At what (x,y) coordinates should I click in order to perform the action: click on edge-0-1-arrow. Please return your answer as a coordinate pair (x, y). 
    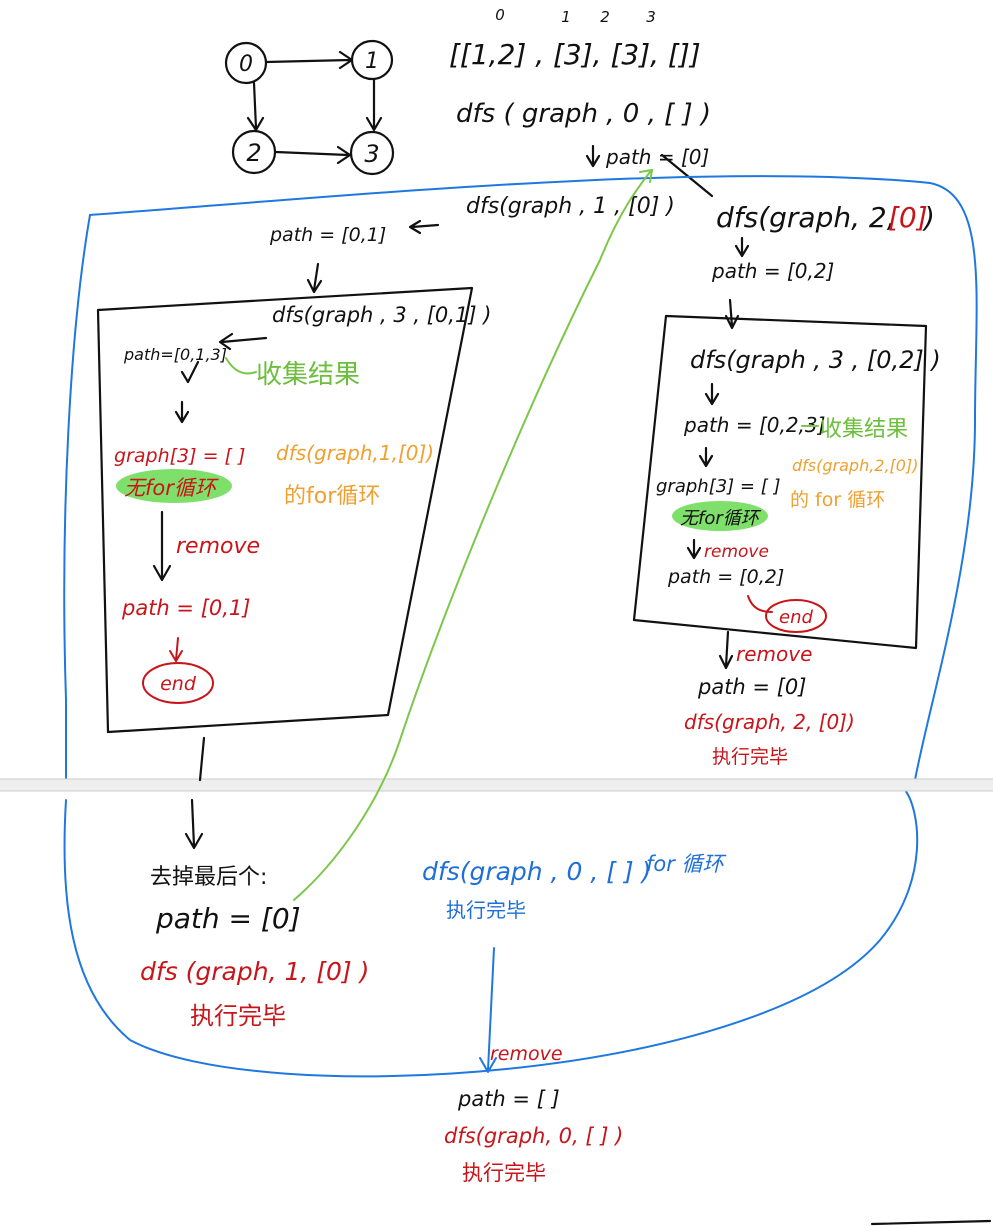
    Looking at the image, I should click on (309, 60).